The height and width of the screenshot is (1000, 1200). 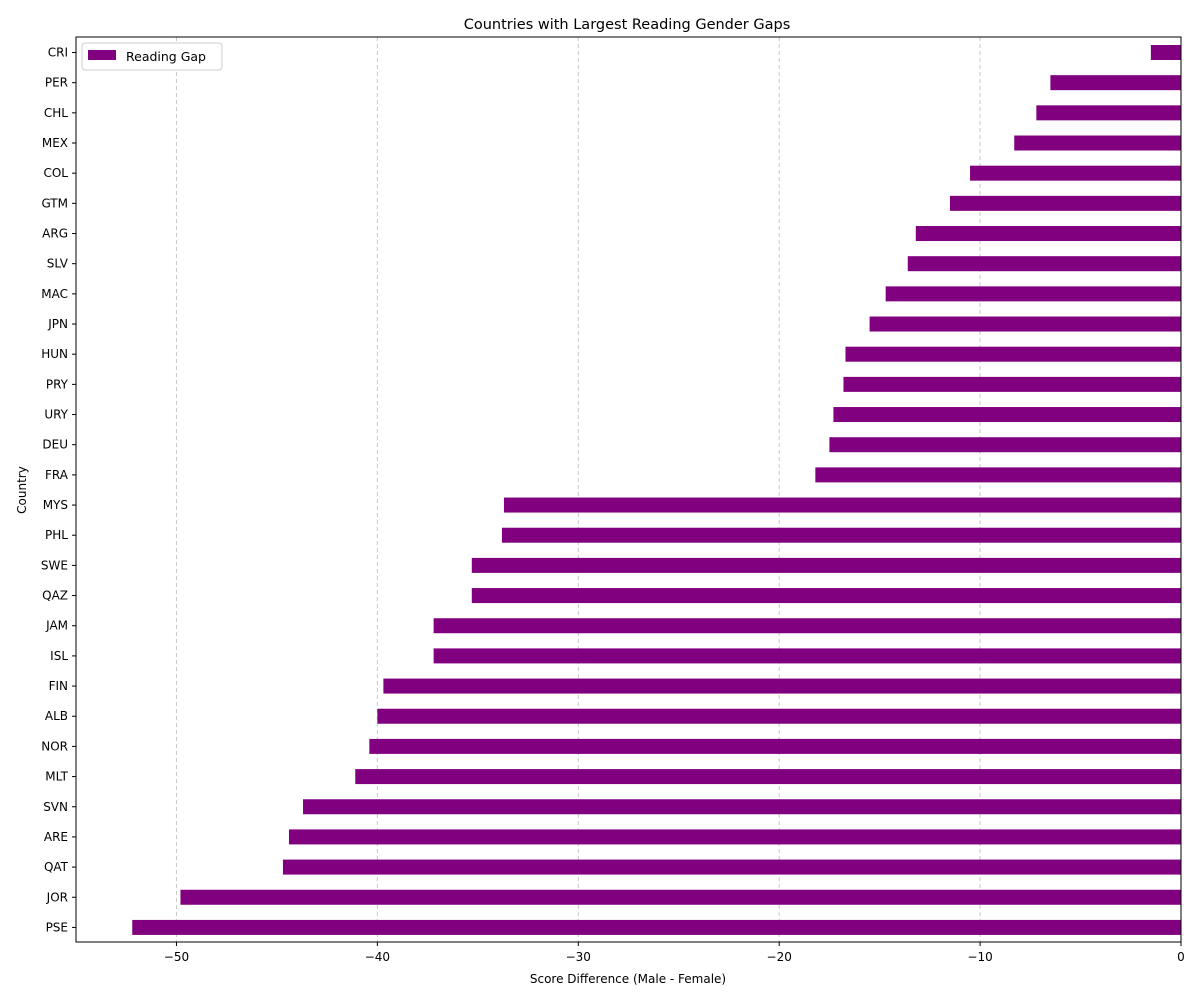 I want to click on legend-label: Reading Gap, so click(x=166, y=56).